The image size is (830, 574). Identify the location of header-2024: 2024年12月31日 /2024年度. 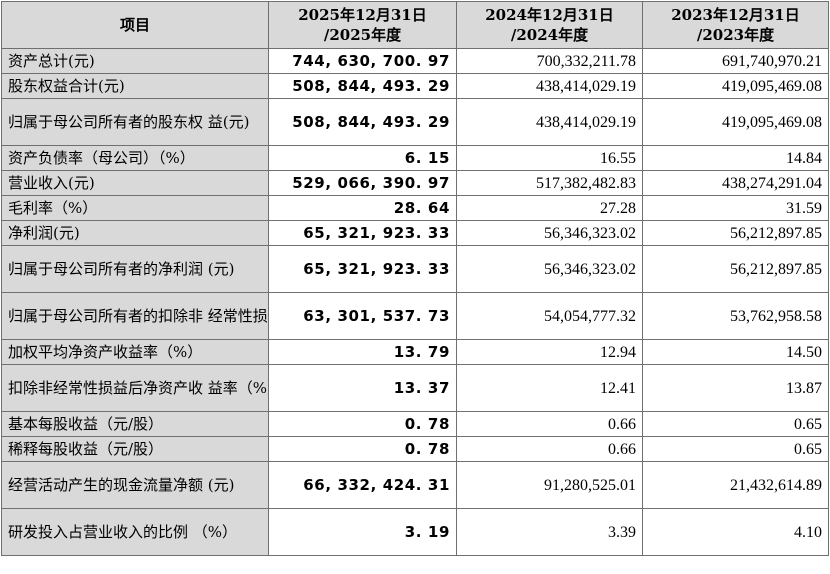
(549, 25).